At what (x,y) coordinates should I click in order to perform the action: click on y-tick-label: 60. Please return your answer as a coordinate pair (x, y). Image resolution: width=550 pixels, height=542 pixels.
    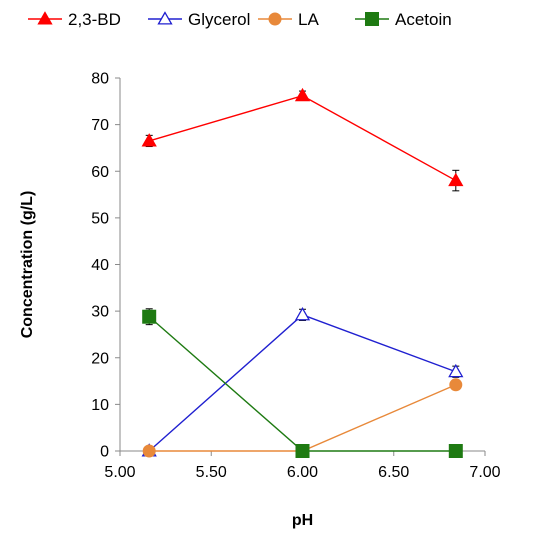
    Looking at the image, I should click on (100, 172).